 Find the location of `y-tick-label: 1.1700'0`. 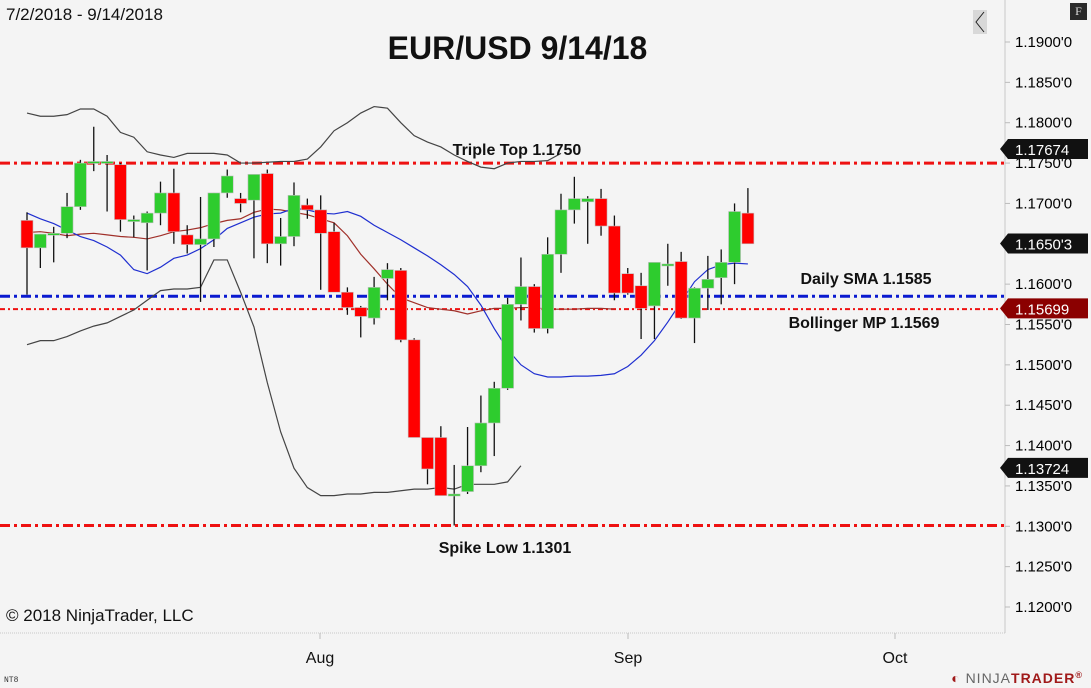

y-tick-label: 1.1700'0 is located at coordinates (1043, 203).